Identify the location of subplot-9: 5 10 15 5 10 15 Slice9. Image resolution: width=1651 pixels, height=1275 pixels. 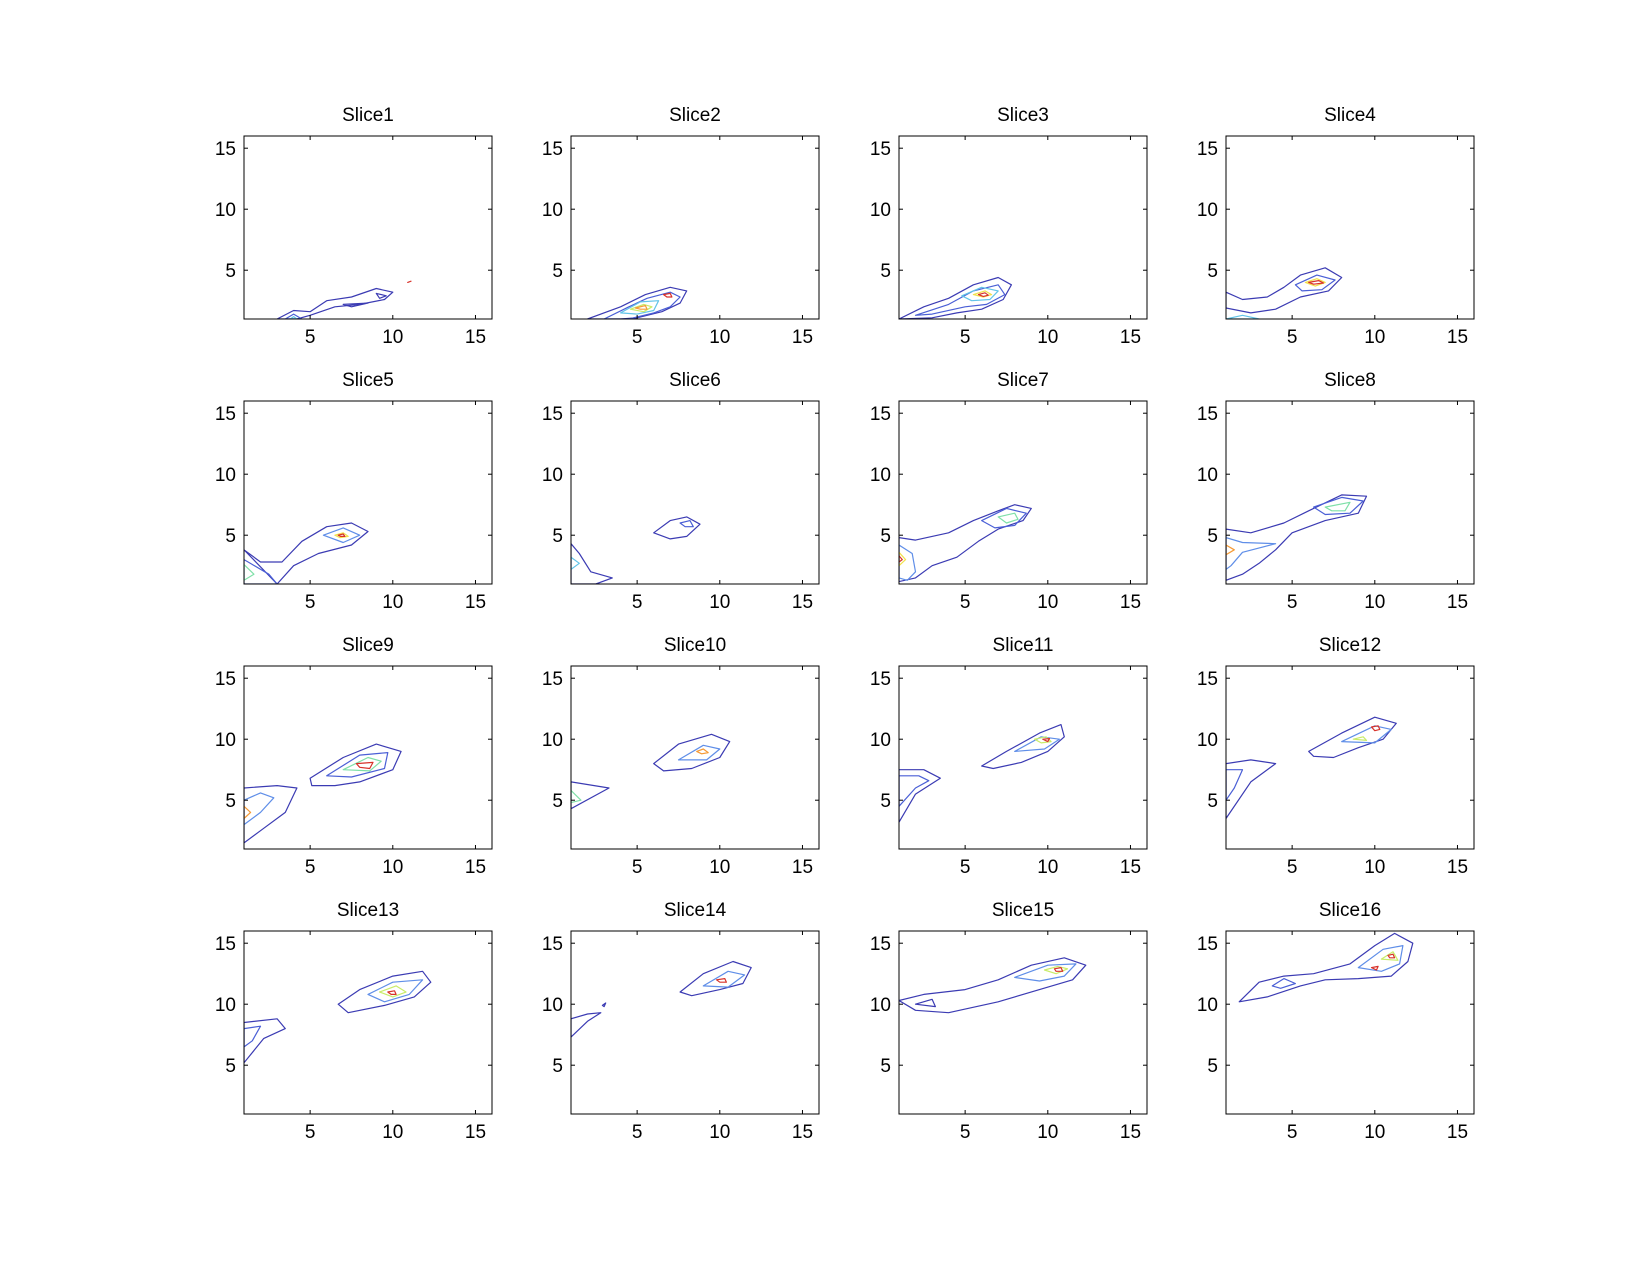
(354, 756).